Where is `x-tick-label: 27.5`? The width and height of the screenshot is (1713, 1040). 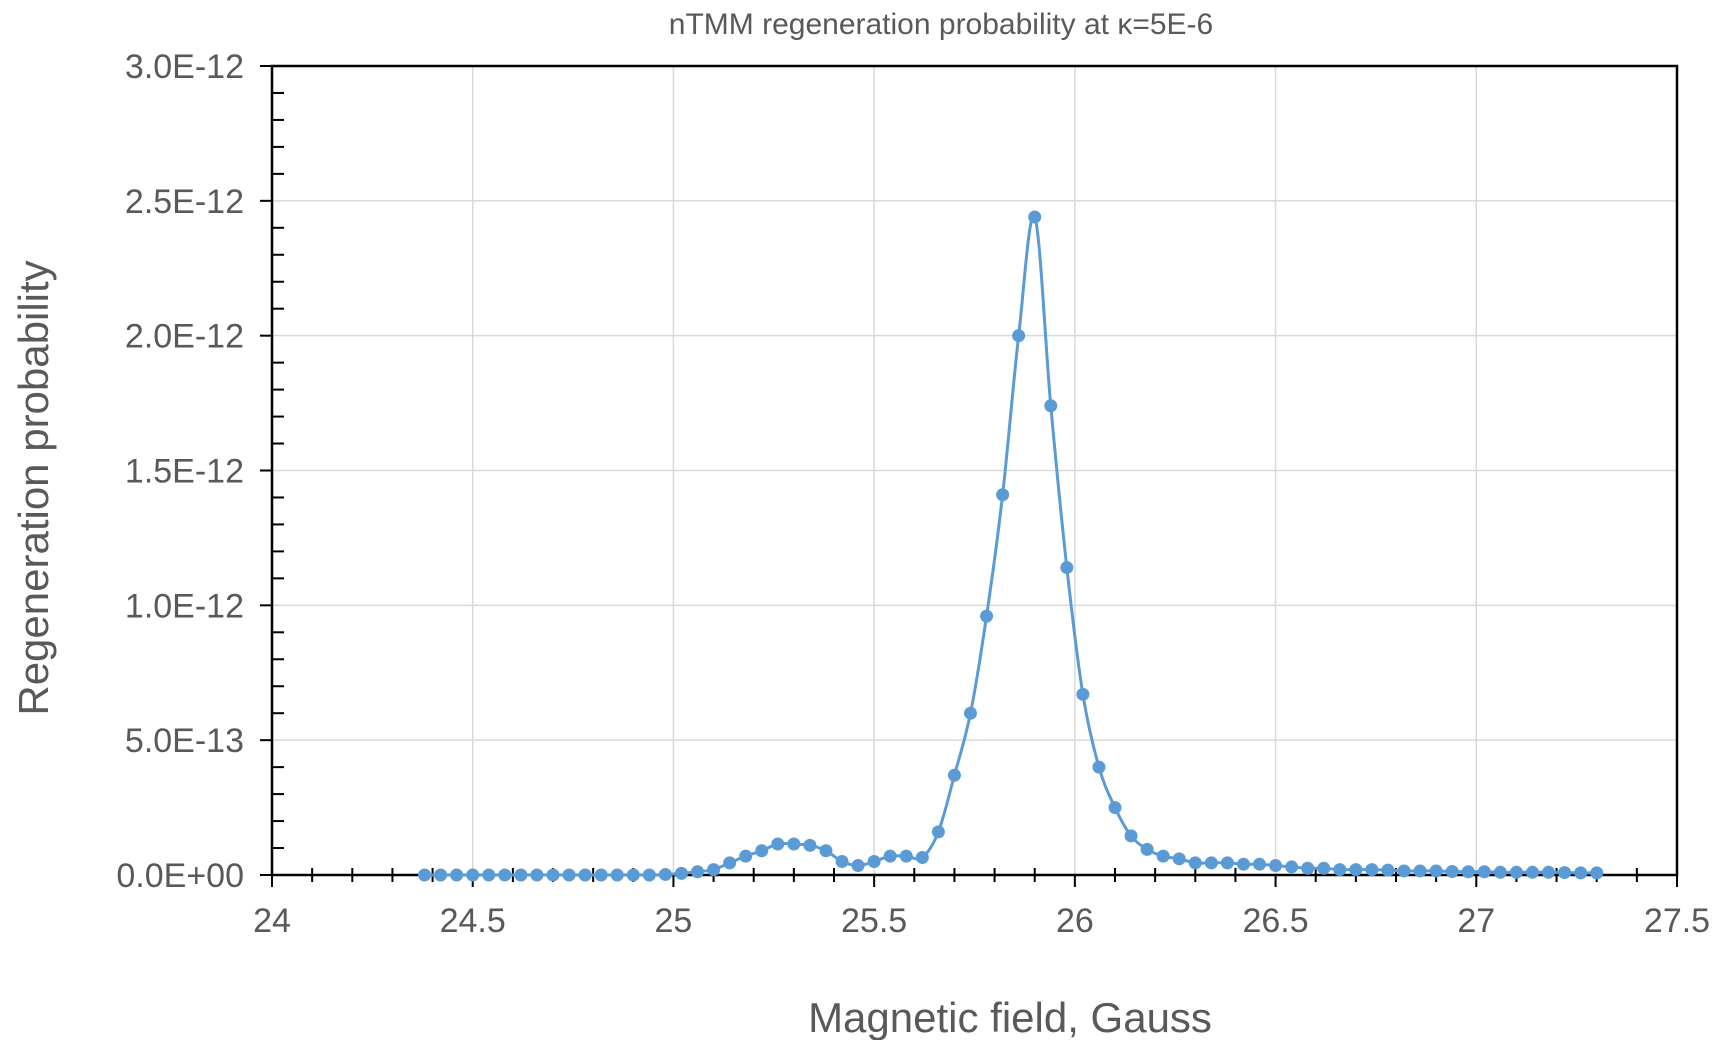
x-tick-label: 27.5 is located at coordinates (1677, 921).